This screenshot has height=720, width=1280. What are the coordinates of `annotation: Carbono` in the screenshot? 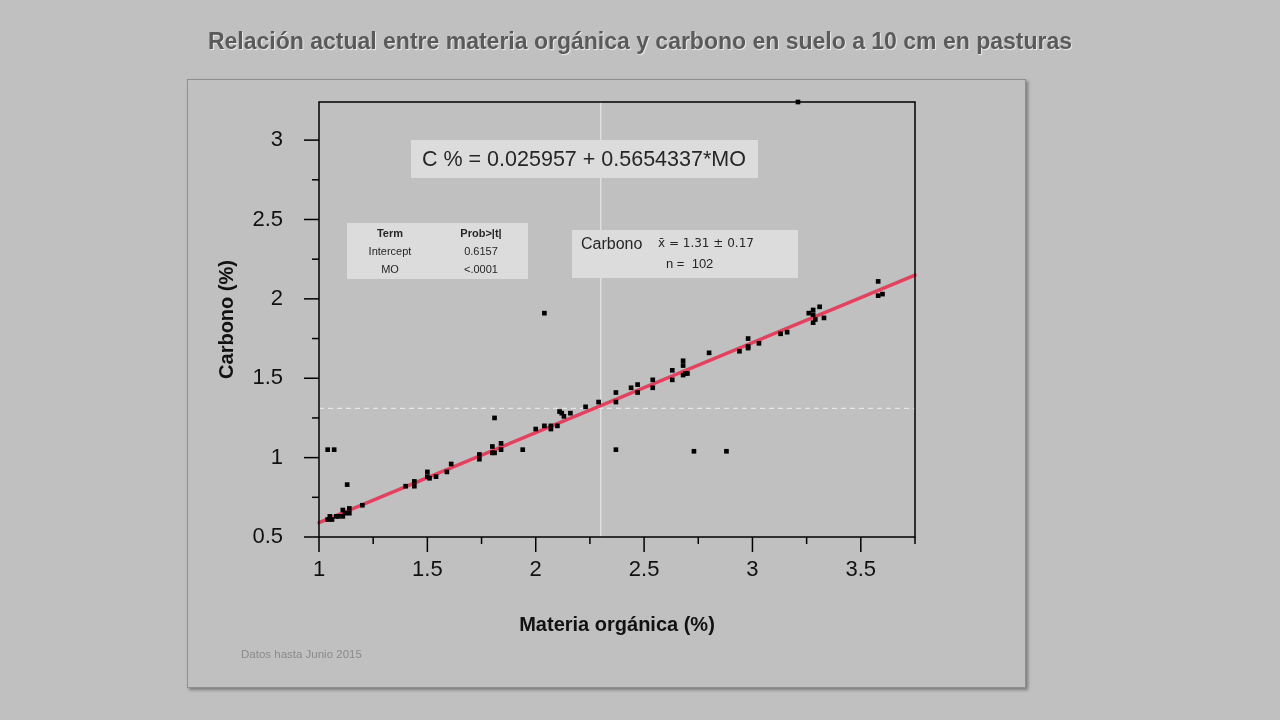 It's located at (612, 244).